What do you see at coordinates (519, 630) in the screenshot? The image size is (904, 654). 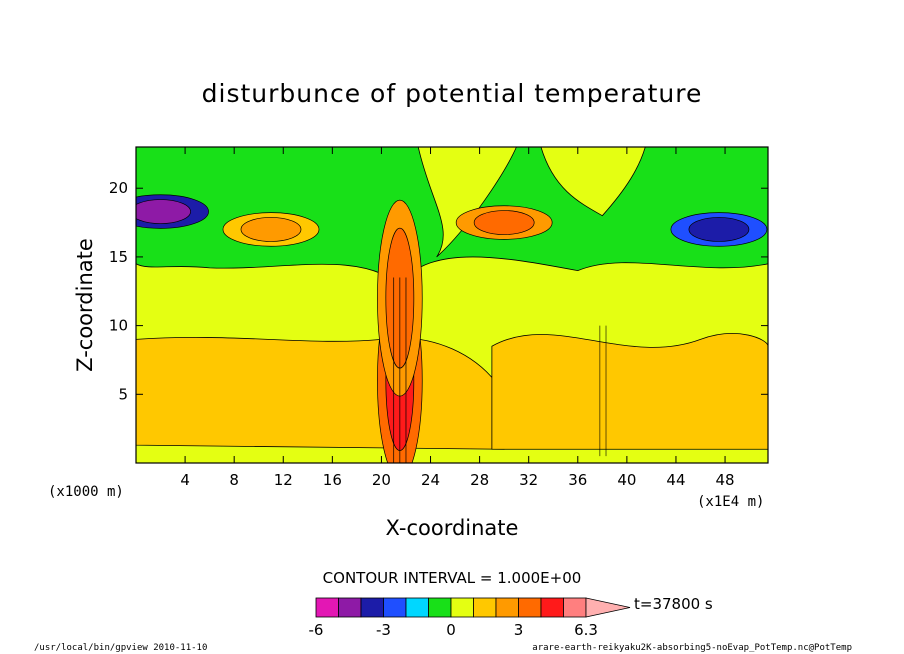 I see `colorbar-tick-label: 3` at bounding box center [519, 630].